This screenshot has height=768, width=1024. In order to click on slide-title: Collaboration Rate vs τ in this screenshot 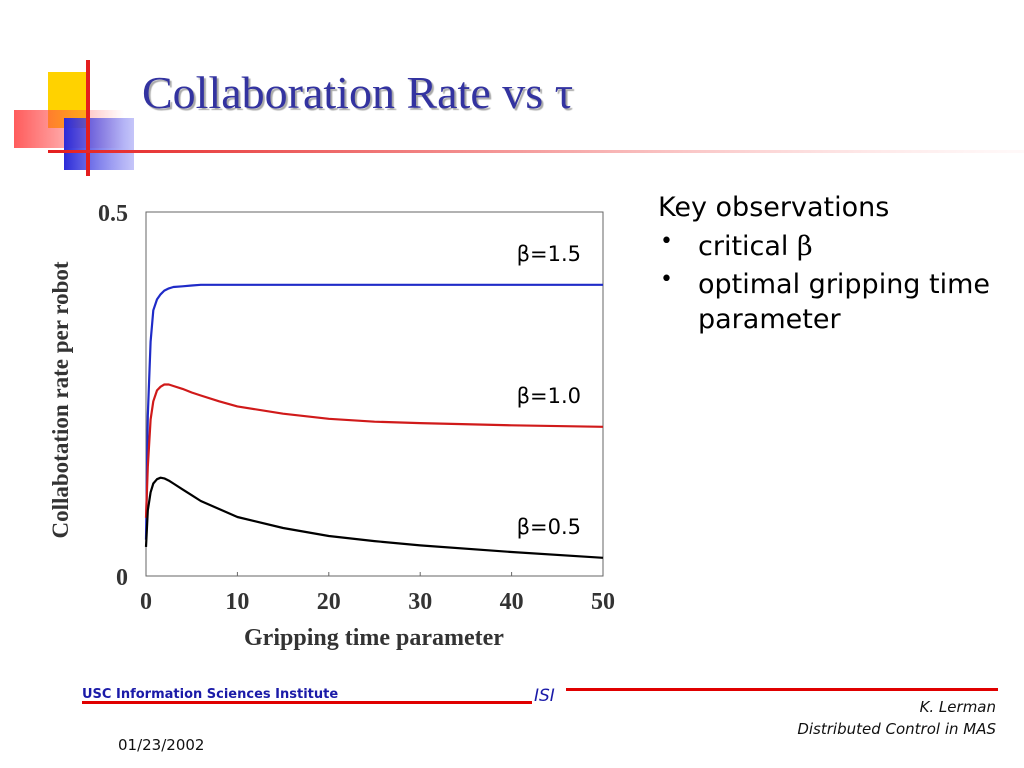, I will do `click(358, 92)`.